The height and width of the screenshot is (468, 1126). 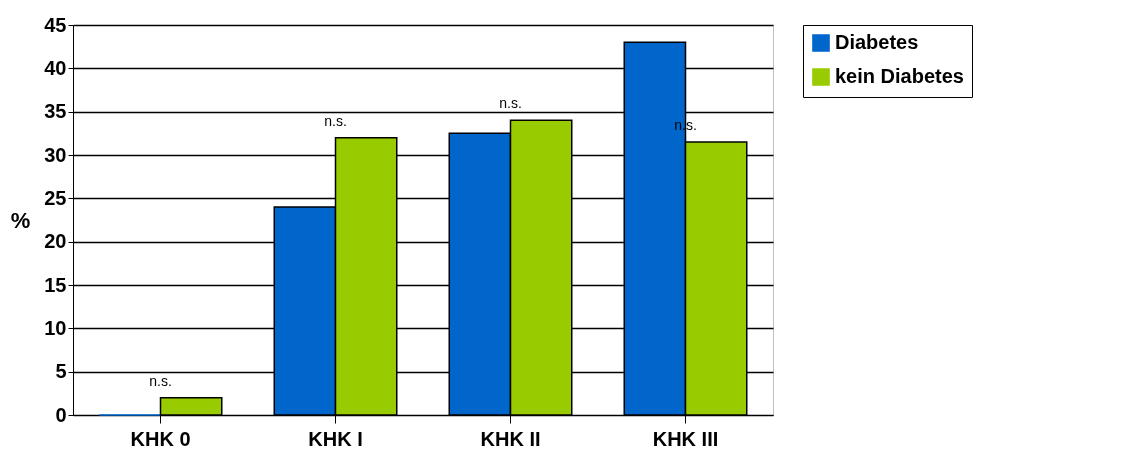 What do you see at coordinates (160, 438) in the screenshot?
I see `x-tick-label: KHK 0` at bounding box center [160, 438].